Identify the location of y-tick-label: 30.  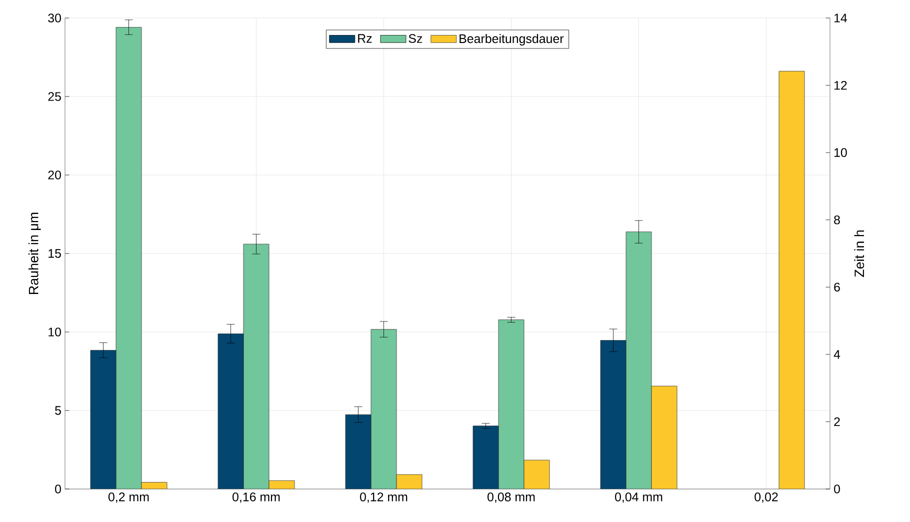
(54, 18).